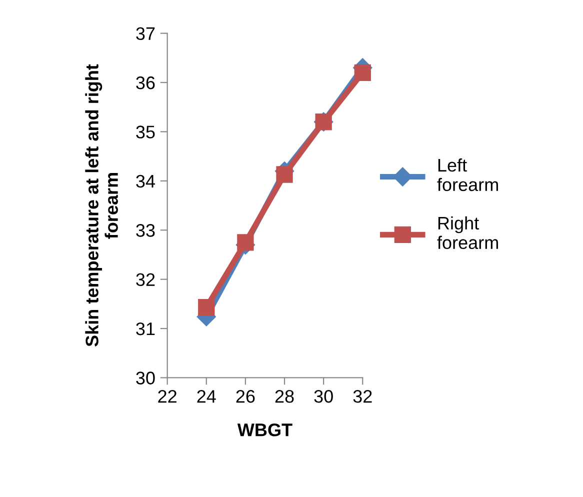 This screenshot has width=583, height=497. What do you see at coordinates (145, 181) in the screenshot?
I see `y-tick-label: 34` at bounding box center [145, 181].